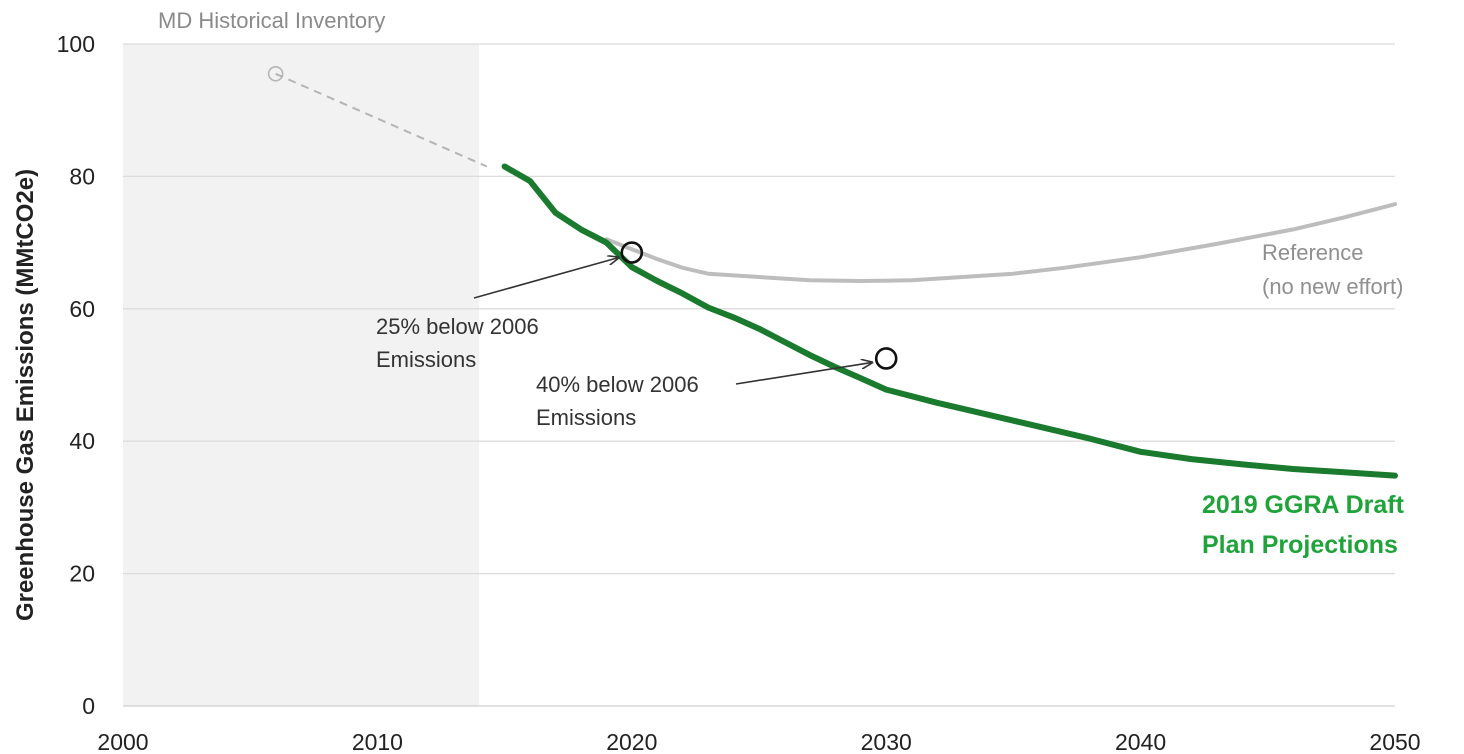 The width and height of the screenshot is (1464, 754). Describe the element at coordinates (25, 395) in the screenshot. I see `y-axis-label: Greenhouse Gas Emissions (MMtCO2e)` at that location.